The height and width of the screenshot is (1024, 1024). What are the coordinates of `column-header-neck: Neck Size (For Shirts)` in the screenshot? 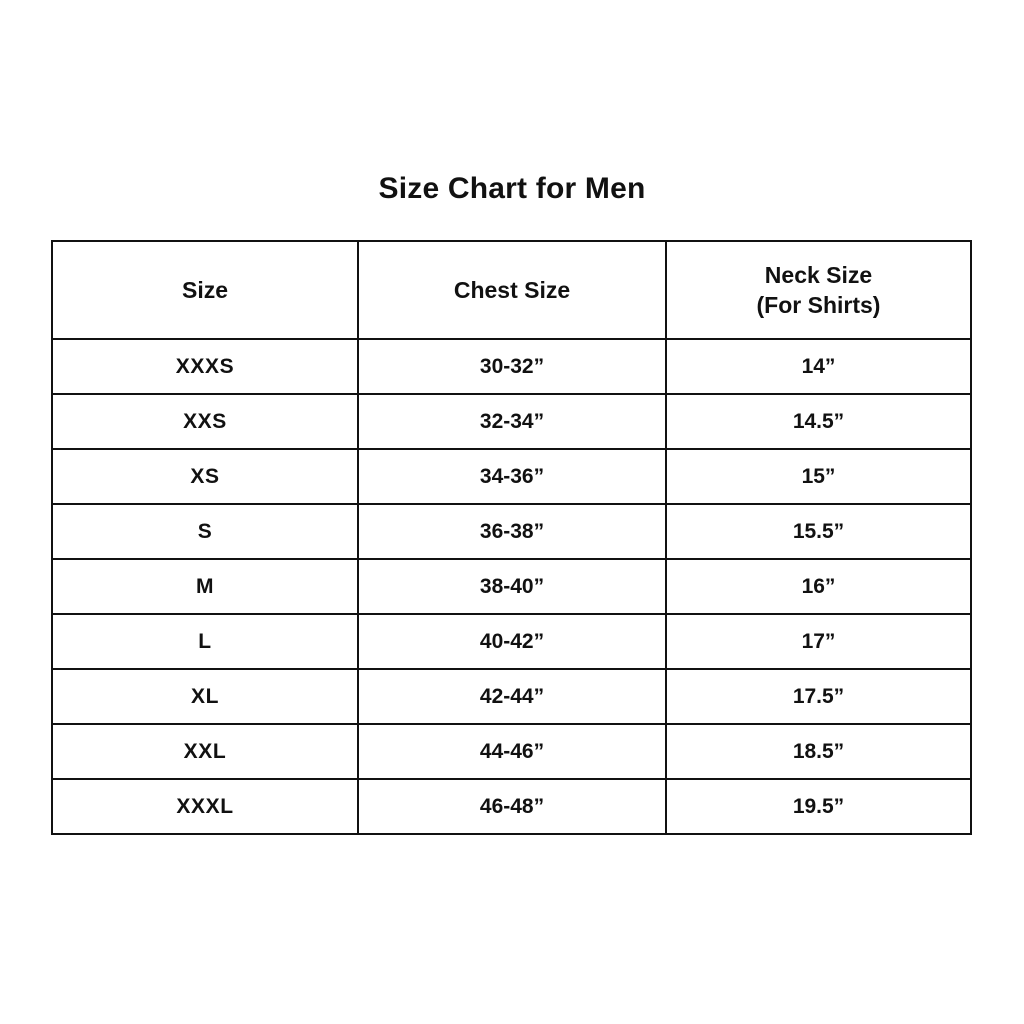 It's located at (818, 290).